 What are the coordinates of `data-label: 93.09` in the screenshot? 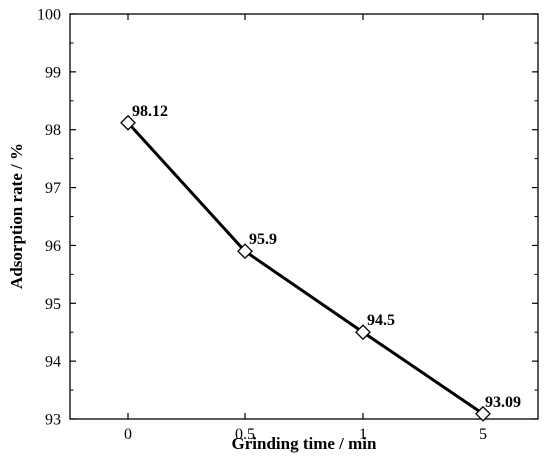 It's located at (503, 402).